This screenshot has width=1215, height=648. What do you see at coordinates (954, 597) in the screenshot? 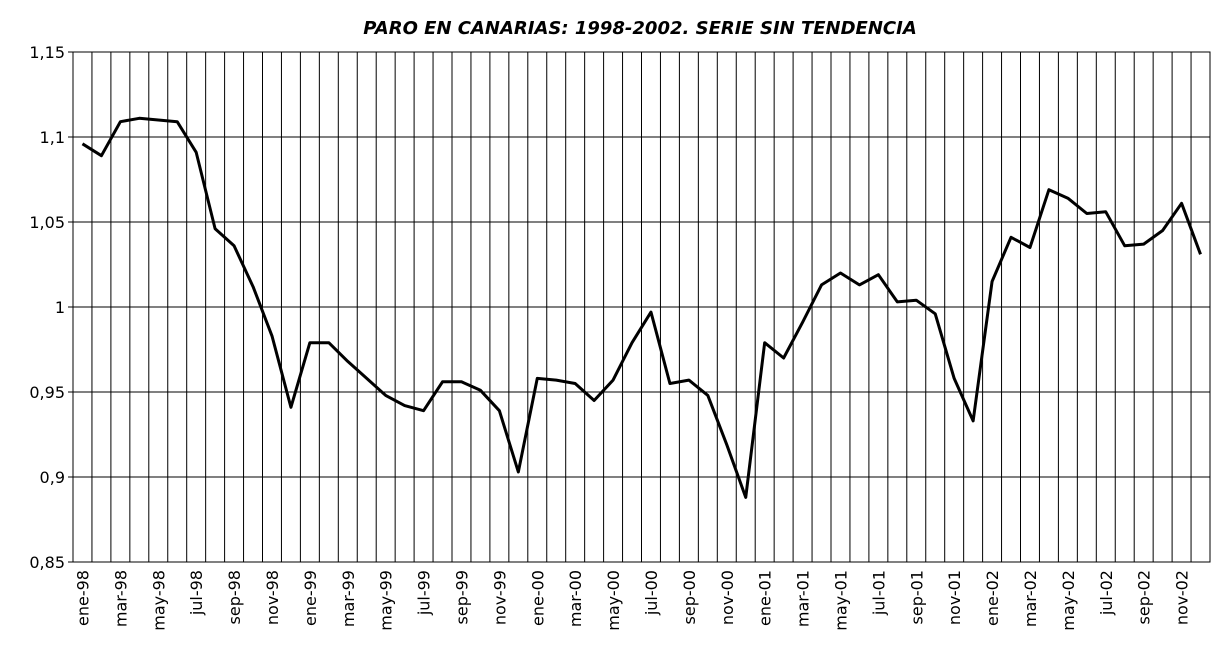
I see `x-tick-label: nov-01` at bounding box center [954, 597].